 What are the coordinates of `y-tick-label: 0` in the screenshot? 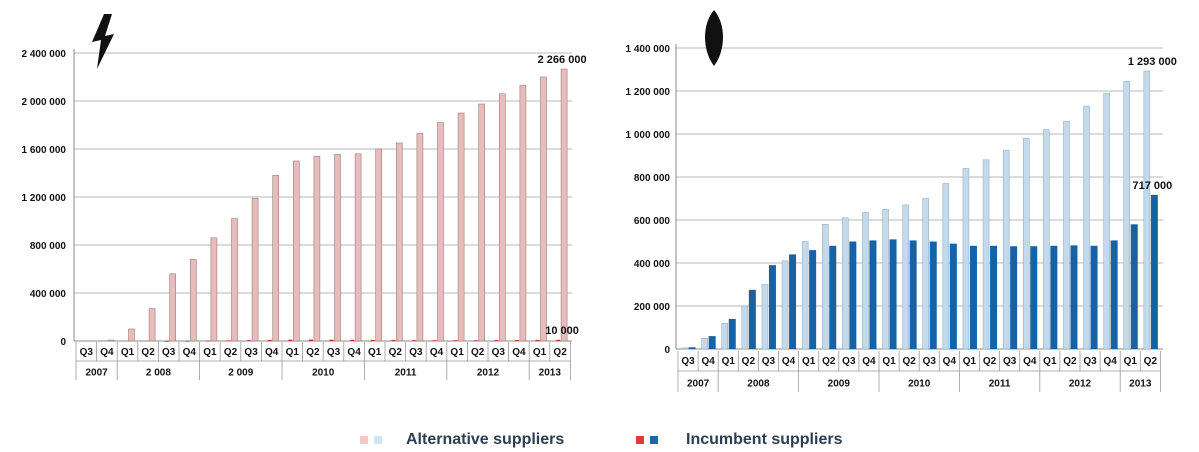 It's located at (63, 342).